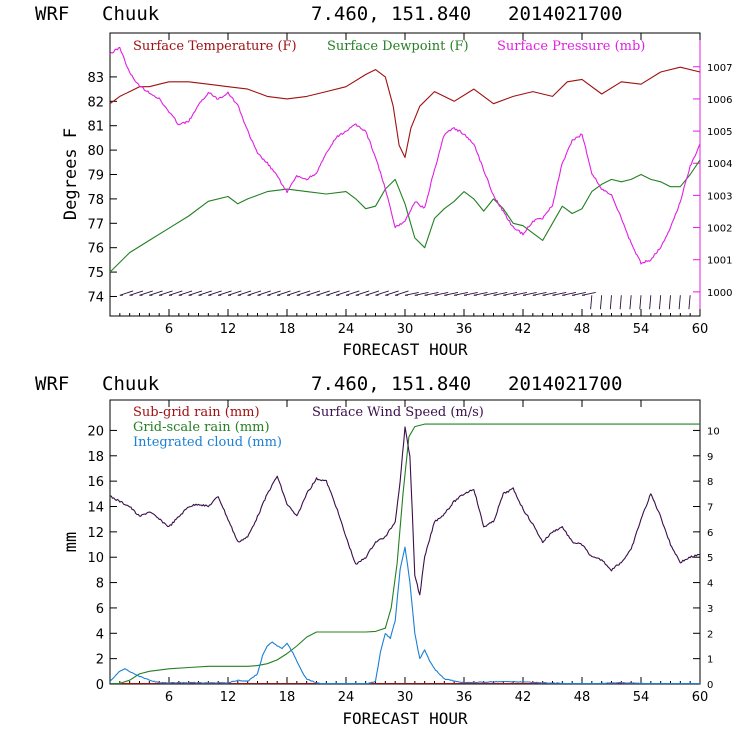 The width and height of the screenshot is (740, 740). What do you see at coordinates (95, 508) in the screenshot?
I see `y-tick-label: 14` at bounding box center [95, 508].